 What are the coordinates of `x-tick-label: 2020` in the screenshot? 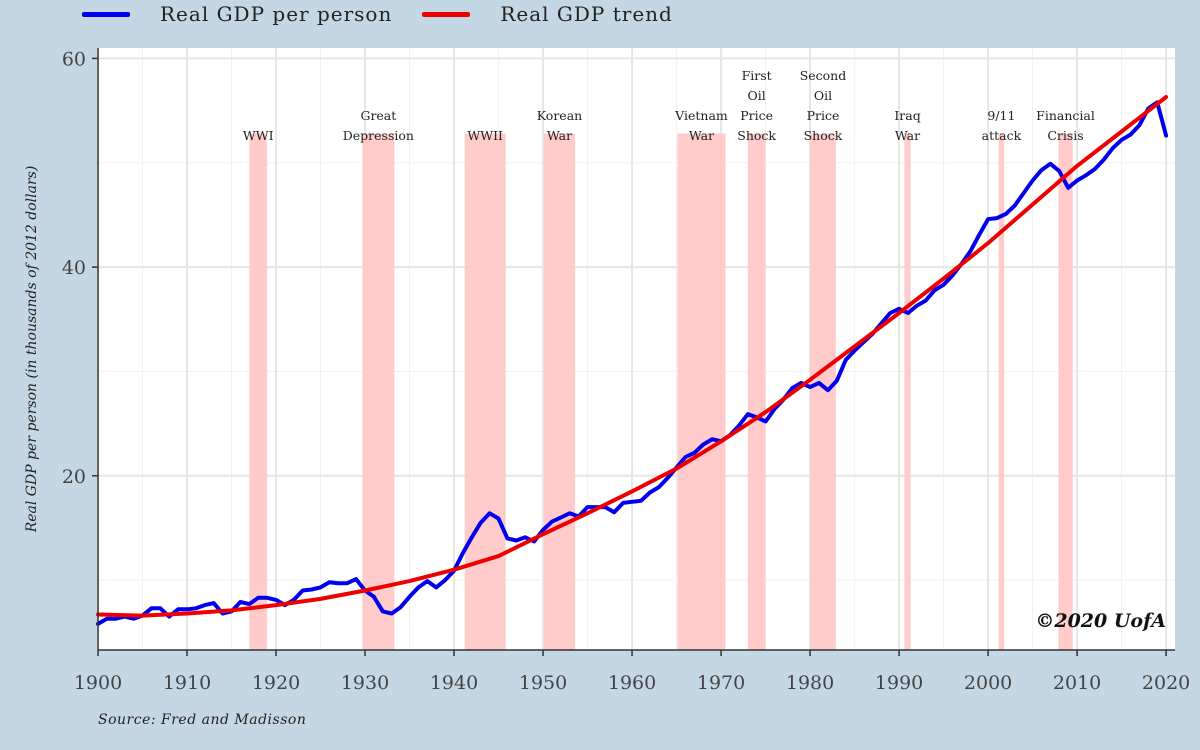 It's located at (1166, 683).